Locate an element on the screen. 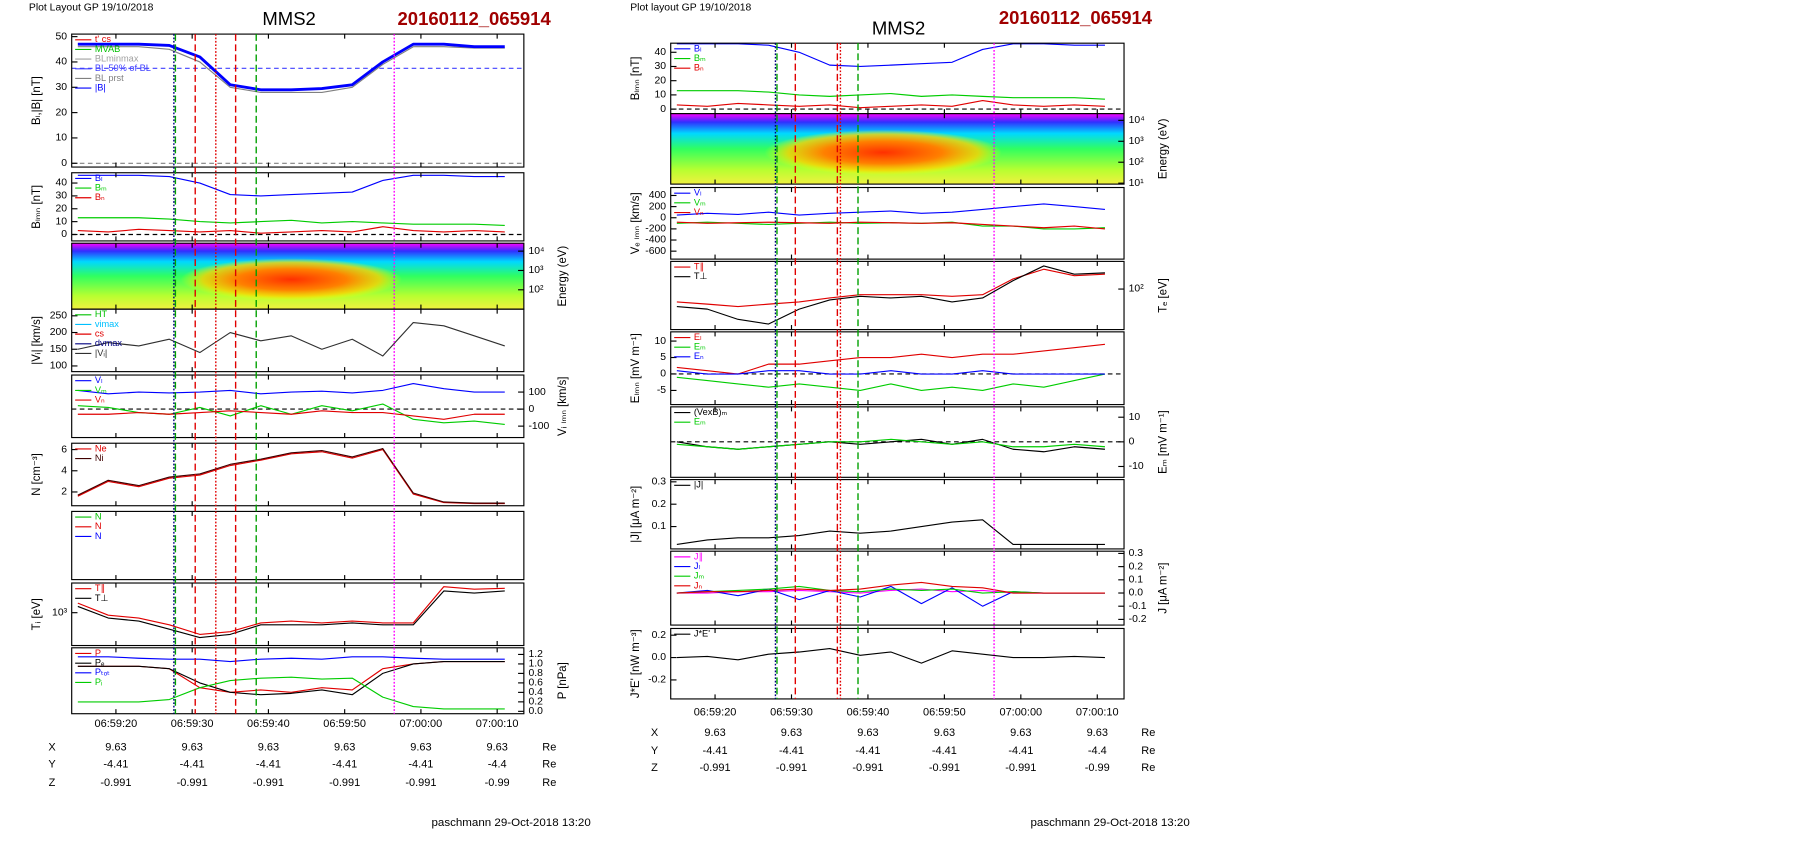 The width and height of the screenshot is (1804, 841). legend-label: Bₗ is located at coordinates (99, 178).